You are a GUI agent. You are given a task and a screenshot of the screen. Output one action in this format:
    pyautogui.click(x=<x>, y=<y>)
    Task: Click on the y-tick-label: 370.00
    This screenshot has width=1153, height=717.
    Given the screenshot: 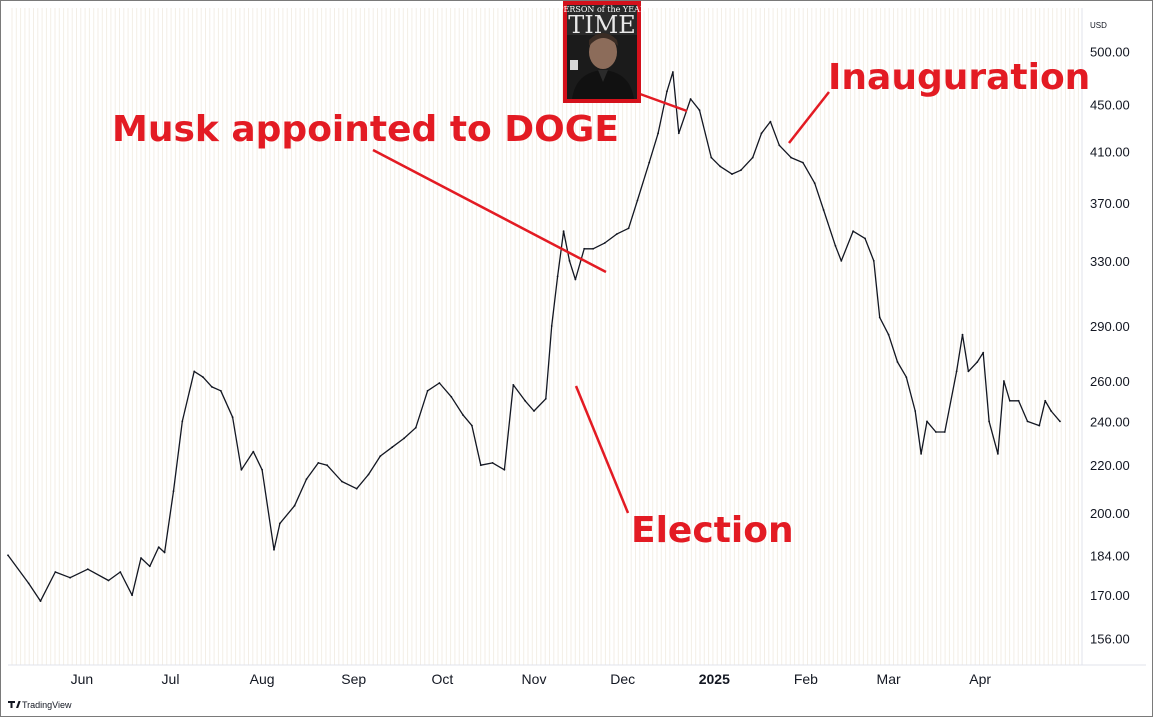 What is the action you would take?
    pyautogui.click(x=1110, y=203)
    